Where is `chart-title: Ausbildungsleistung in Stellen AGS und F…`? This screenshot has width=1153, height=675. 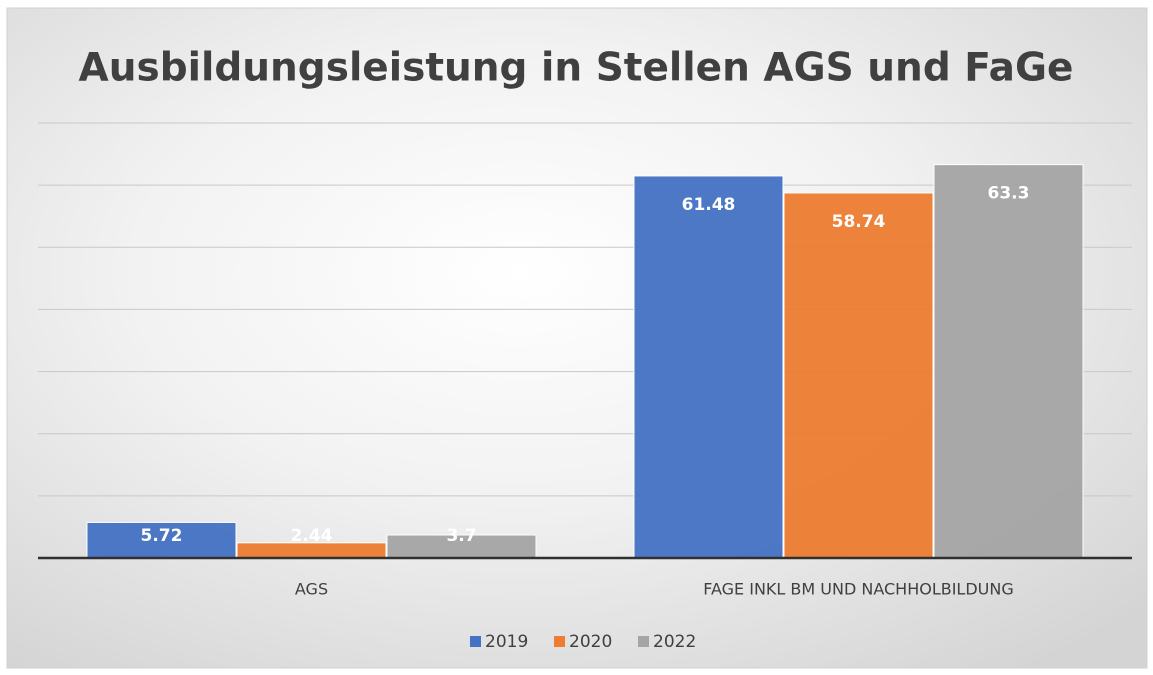
chart-title: Ausbildungsleistung in Stellen AGS und F… is located at coordinates (576, 68).